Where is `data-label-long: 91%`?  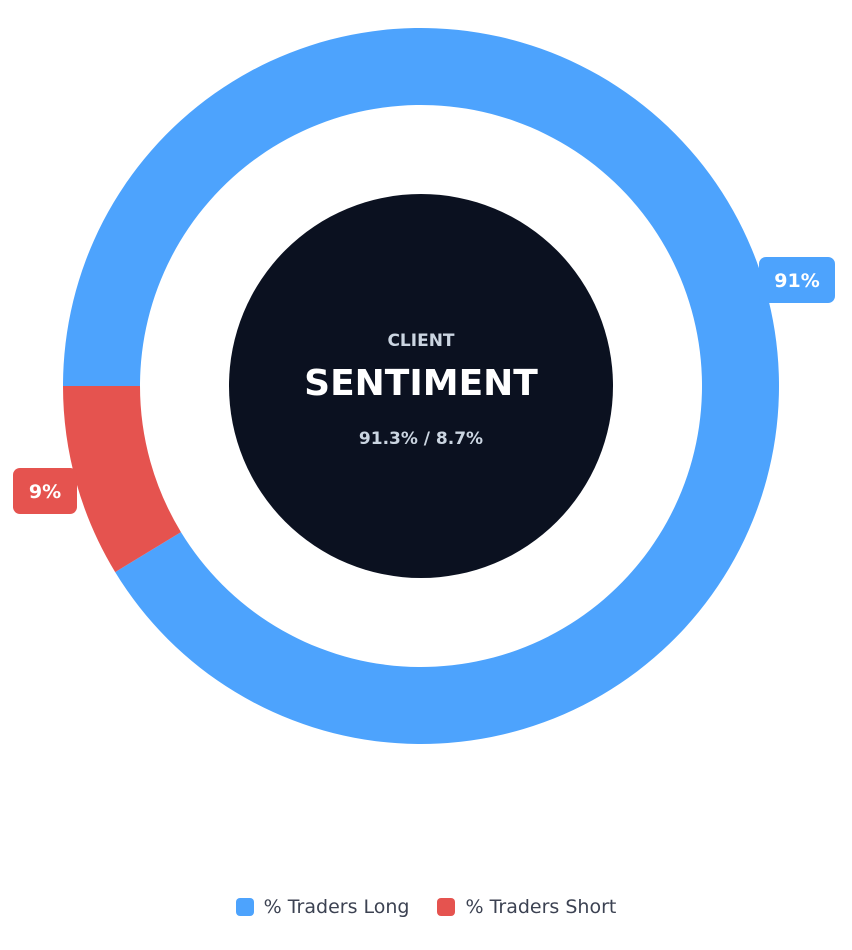
data-label-long: 91% is located at coordinates (797, 280).